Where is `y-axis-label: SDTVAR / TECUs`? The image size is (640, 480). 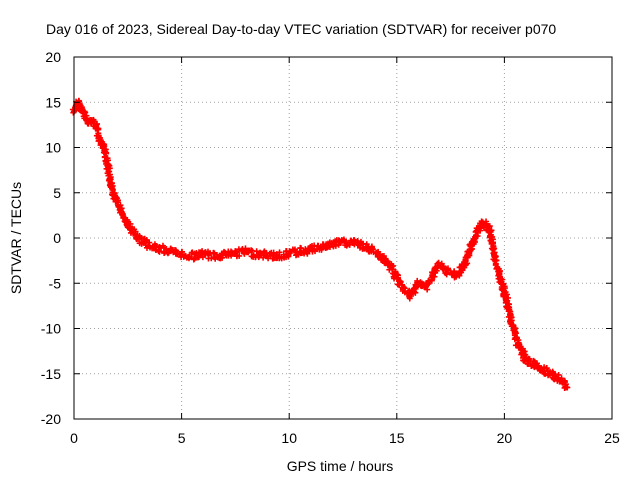
y-axis-label: SDTVAR / TECUs is located at coordinates (16, 238).